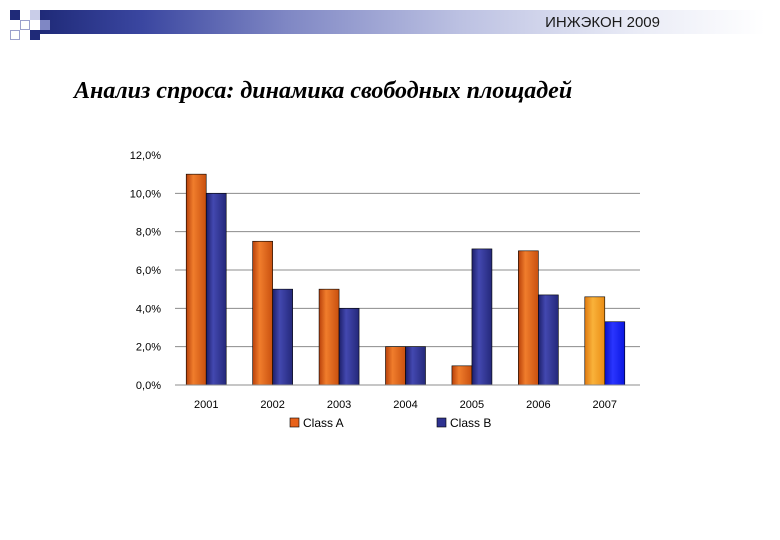  I want to click on y-tick-label: 2,0%, so click(148, 348).